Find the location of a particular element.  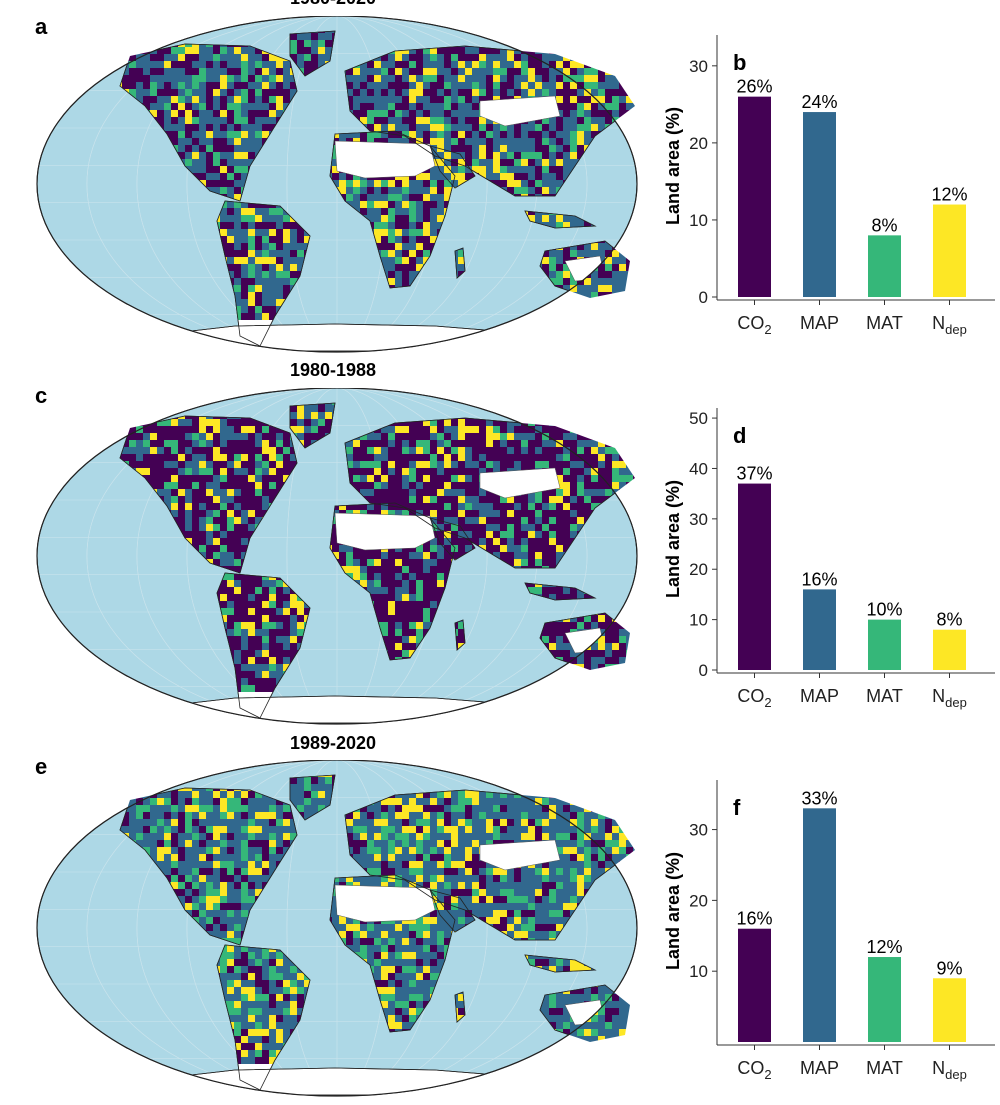

panel-label-f: f is located at coordinates (737, 807).